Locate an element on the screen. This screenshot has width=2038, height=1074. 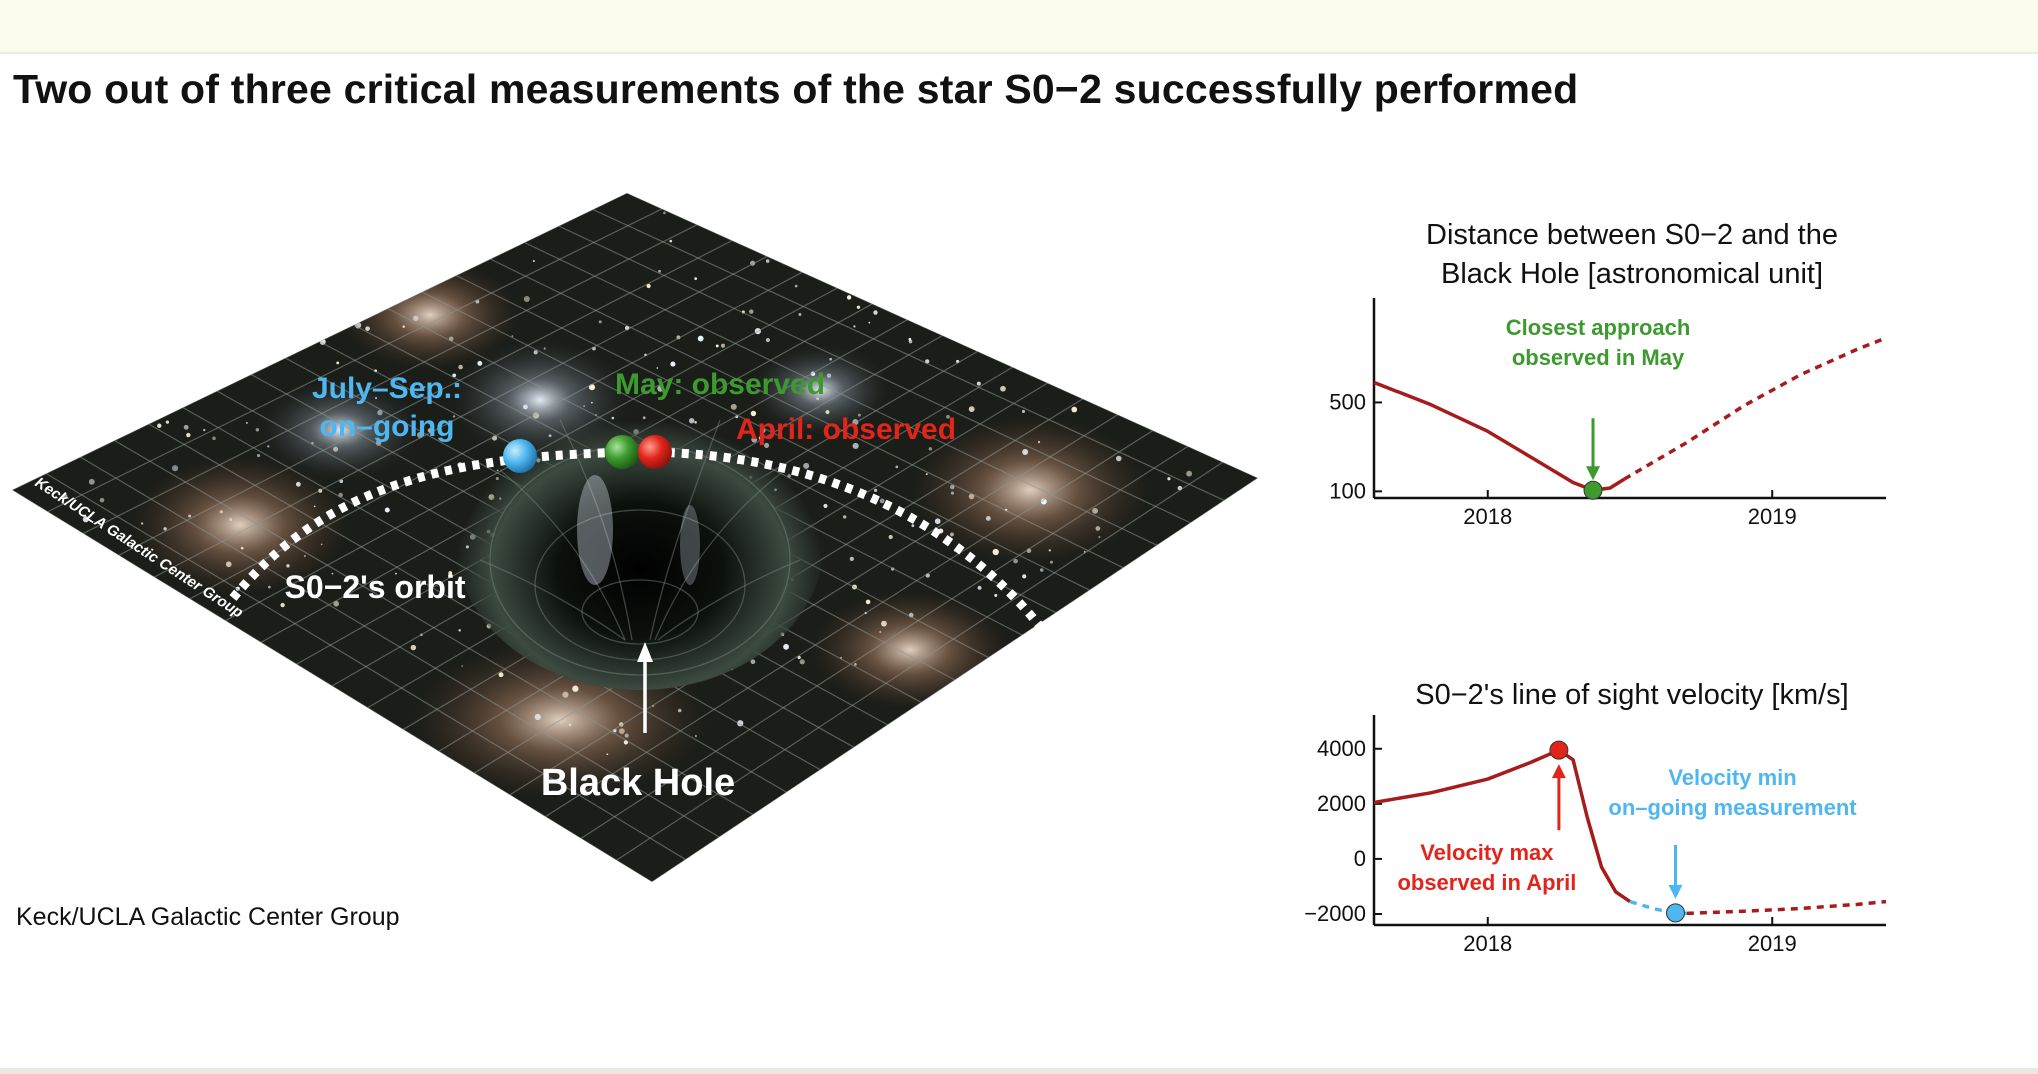
distance-chart-title-line1: Distance between S0−2 and the is located at coordinates (1632, 235).